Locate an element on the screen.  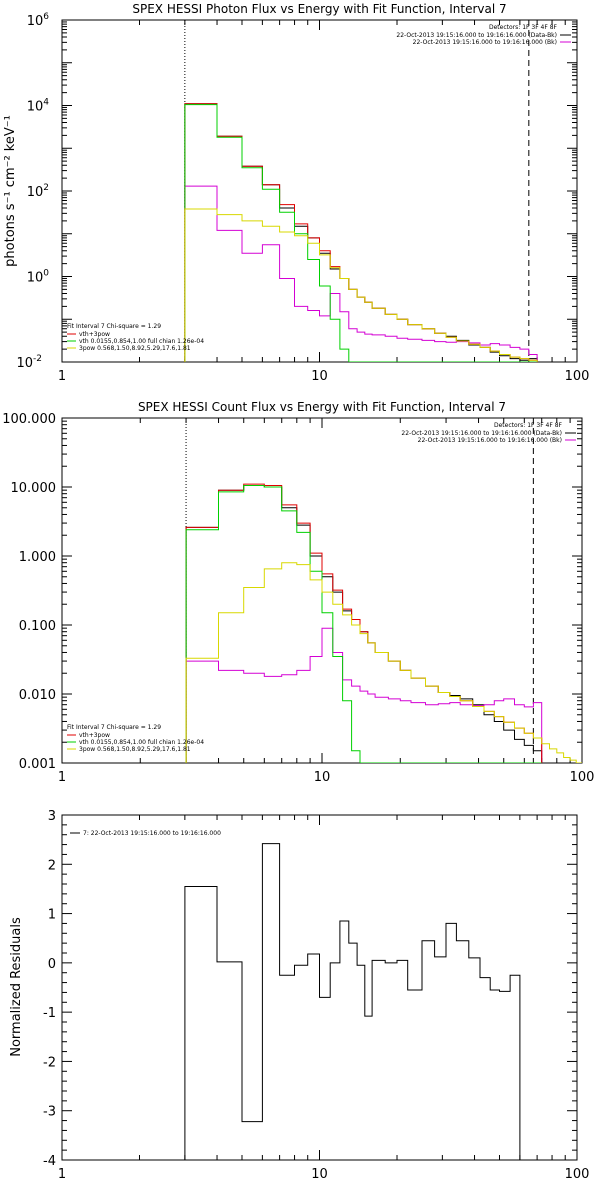
count-flux-legend-header: Detectors: 1F 3F 4F 8F is located at coordinates (528, 425).